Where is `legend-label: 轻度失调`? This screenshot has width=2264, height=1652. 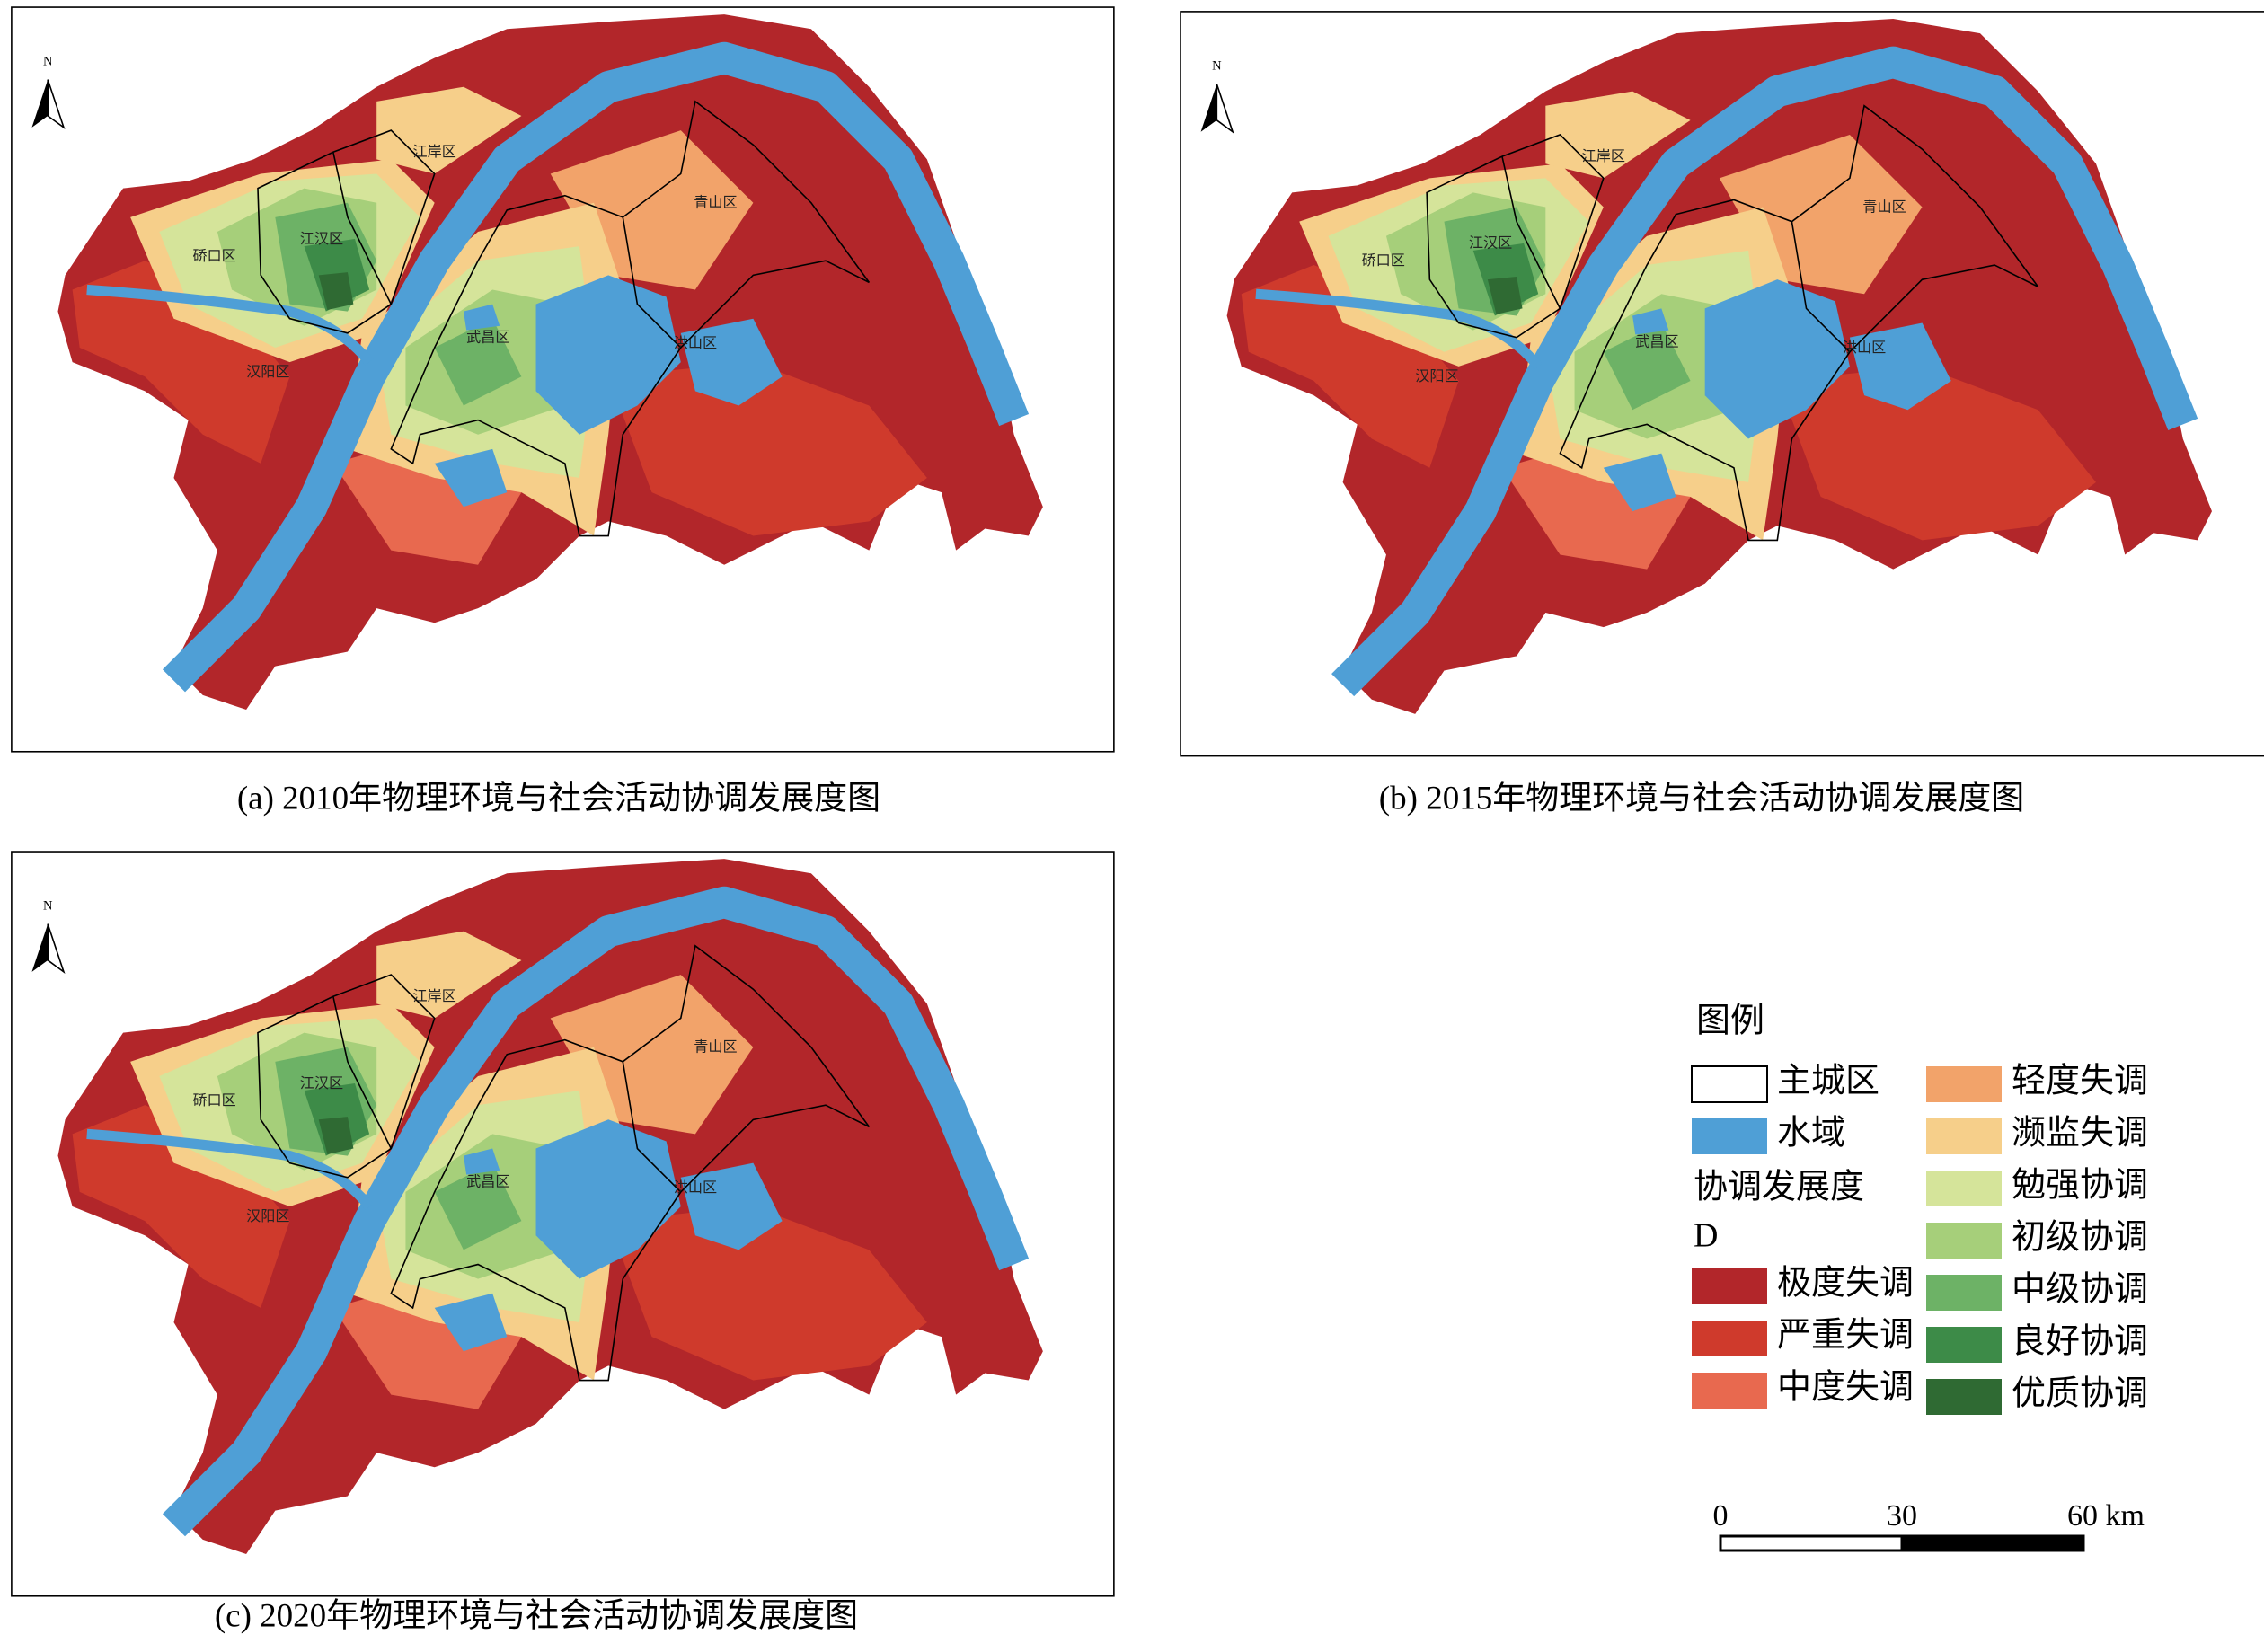 legend-label: 轻度失调 is located at coordinates (2080, 1081).